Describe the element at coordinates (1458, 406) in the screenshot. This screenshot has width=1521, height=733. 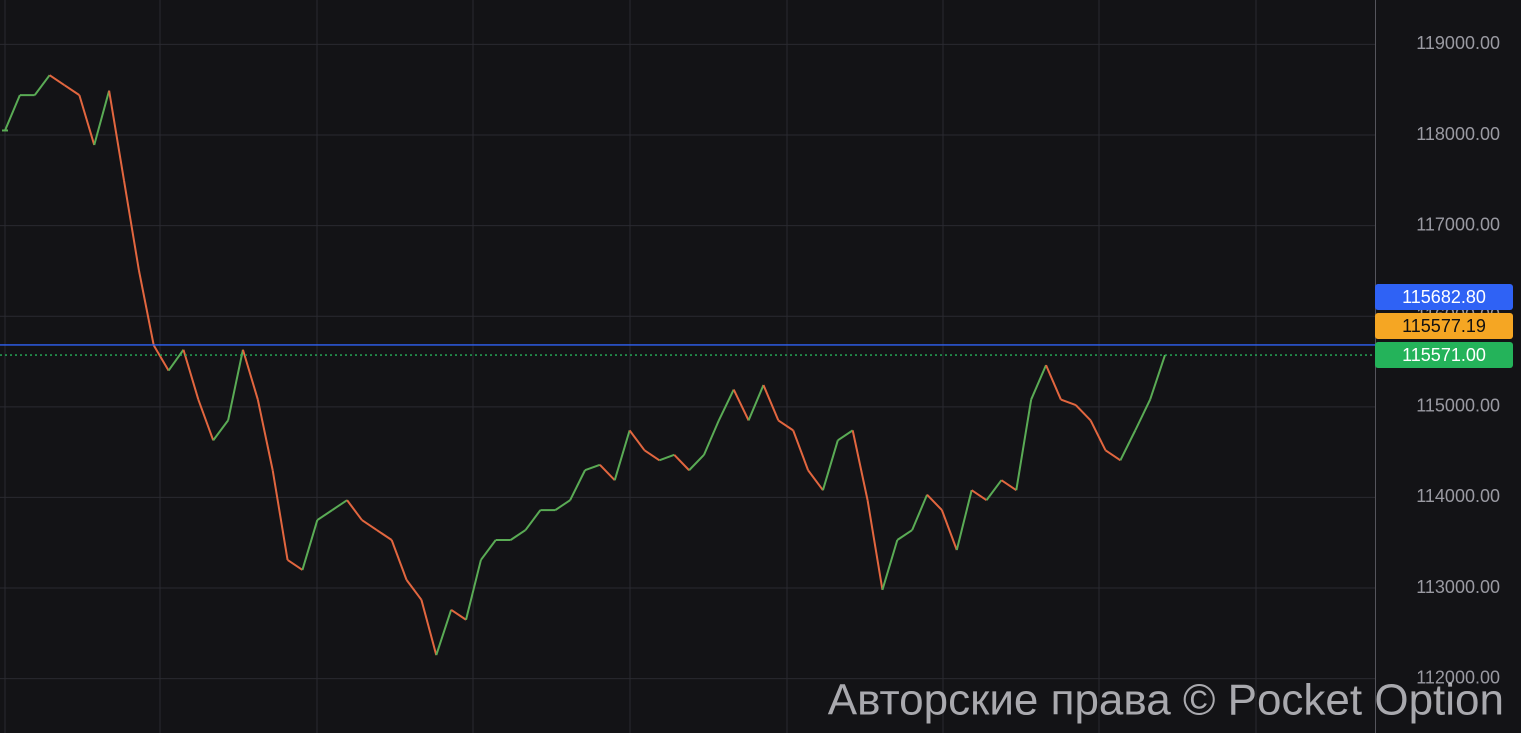
I see `y-tick-label: 115000.00` at that location.